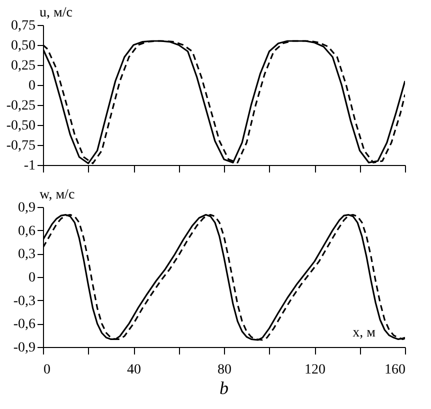  What do you see at coordinates (224, 388) in the screenshot?
I see `text: b` at bounding box center [224, 388].